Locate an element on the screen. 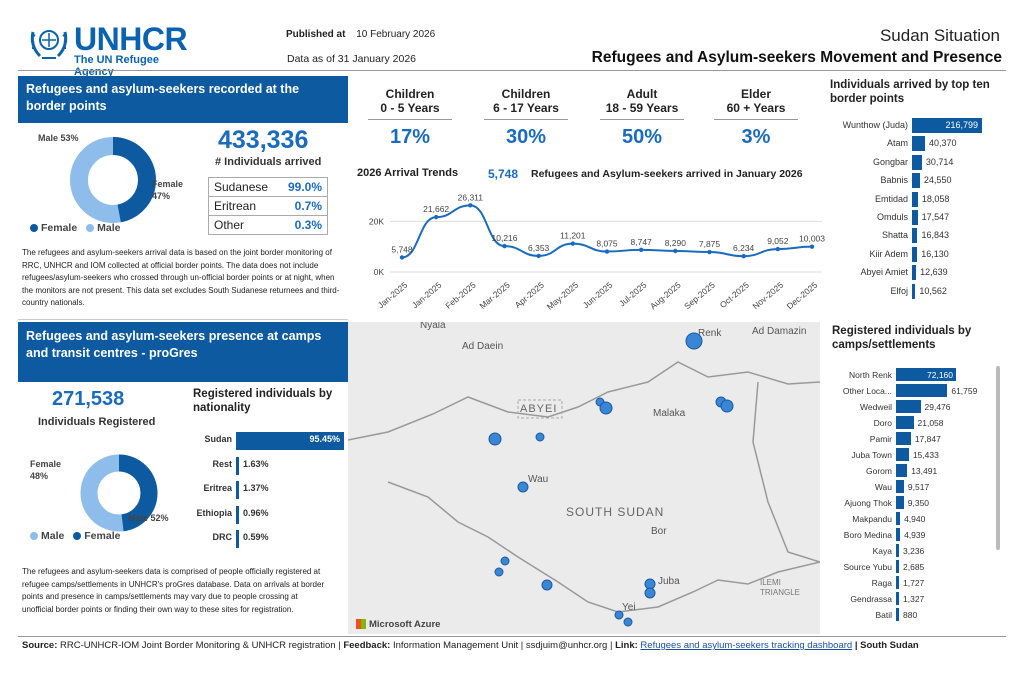  data-label: 9,052 is located at coordinates (778, 241).